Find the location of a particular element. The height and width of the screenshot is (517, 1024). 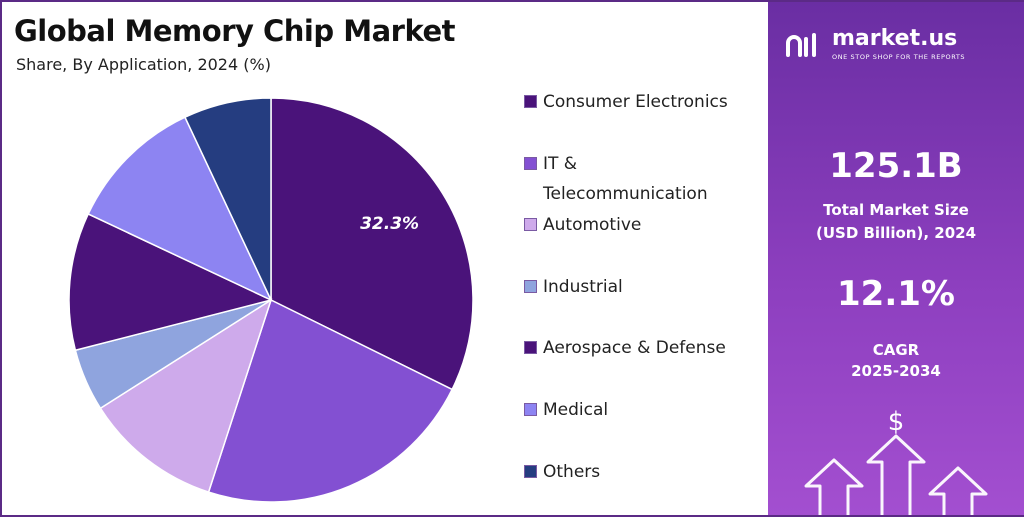

pie-slice-consumer-electronics is located at coordinates (372, 244).